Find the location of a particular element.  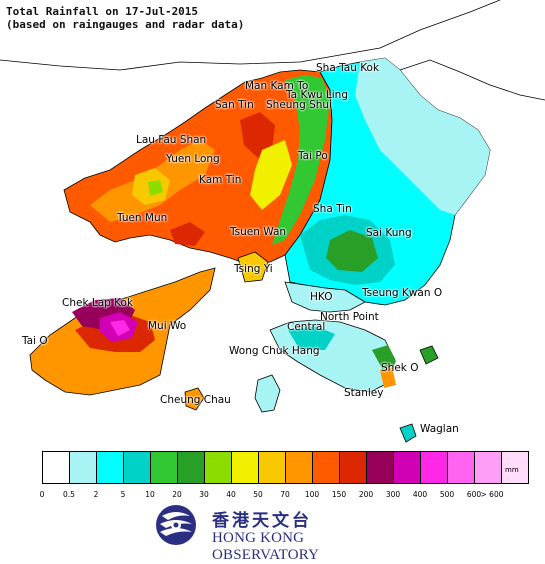

hko-logo: 香港天文台 HONG KONG OBSERVATORY is located at coordinates (278, 532).